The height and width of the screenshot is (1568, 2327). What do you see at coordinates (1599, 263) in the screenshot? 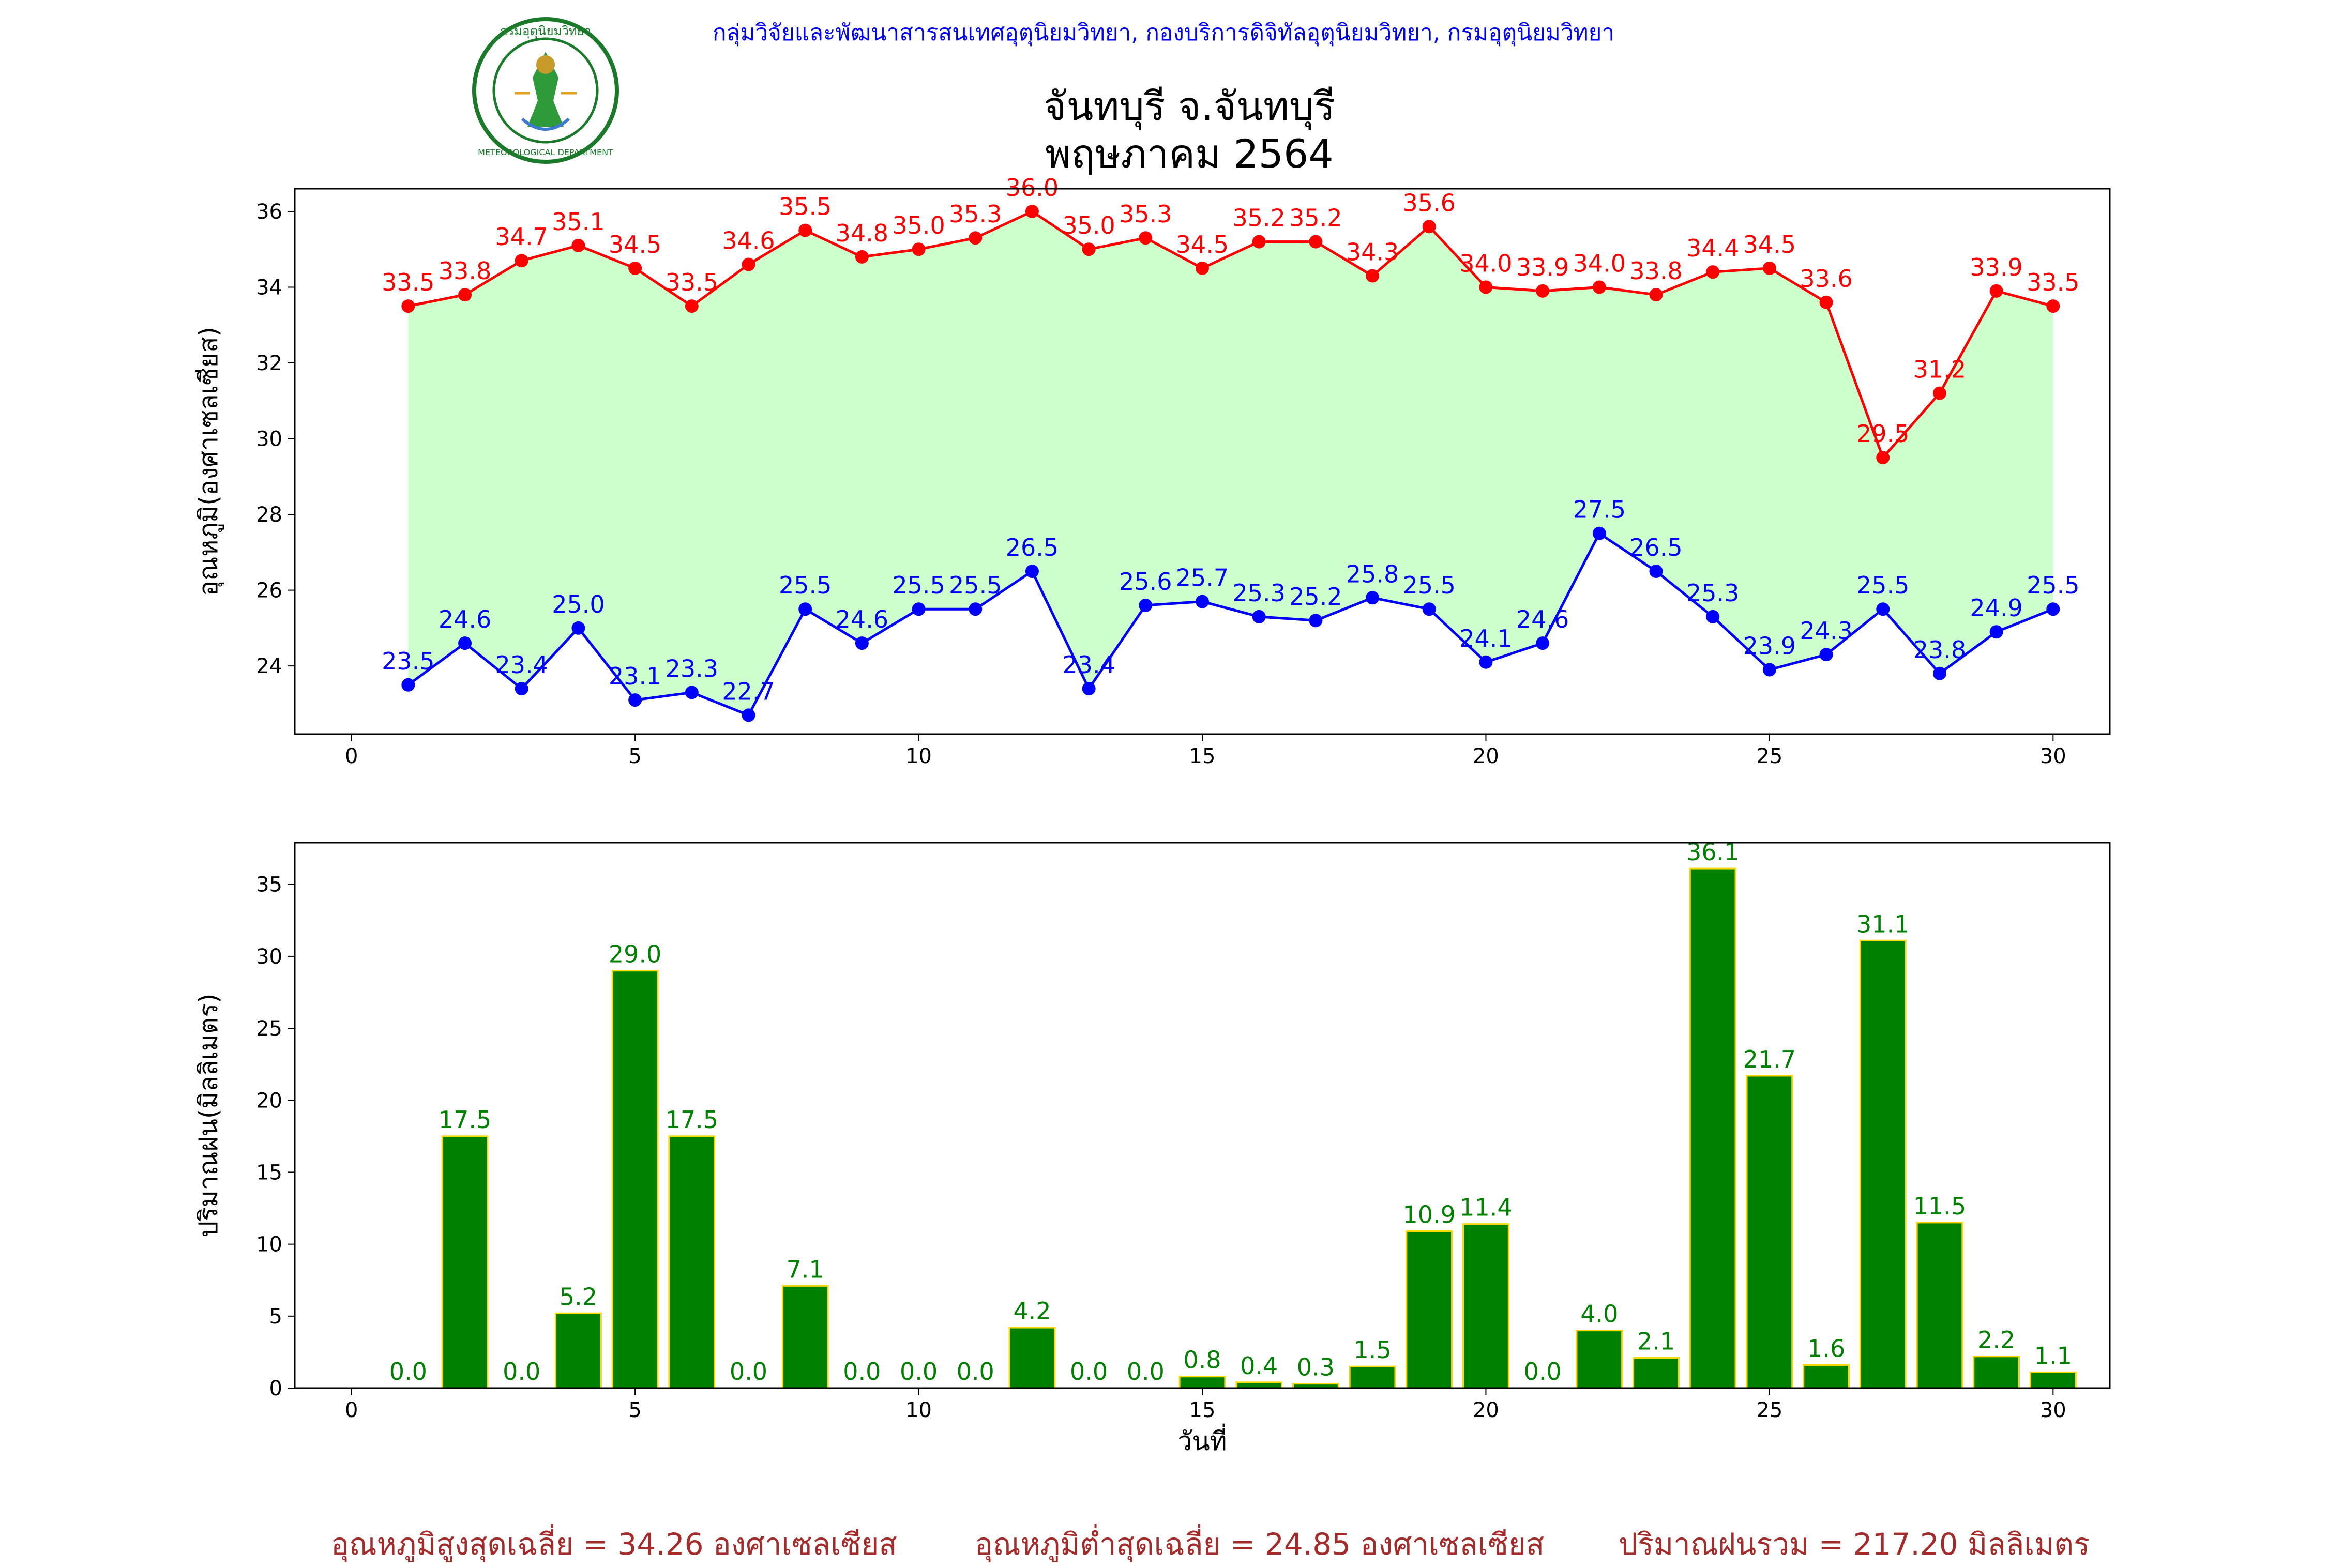
I see `max-temperature-value-label: 34.0` at bounding box center [1599, 263].